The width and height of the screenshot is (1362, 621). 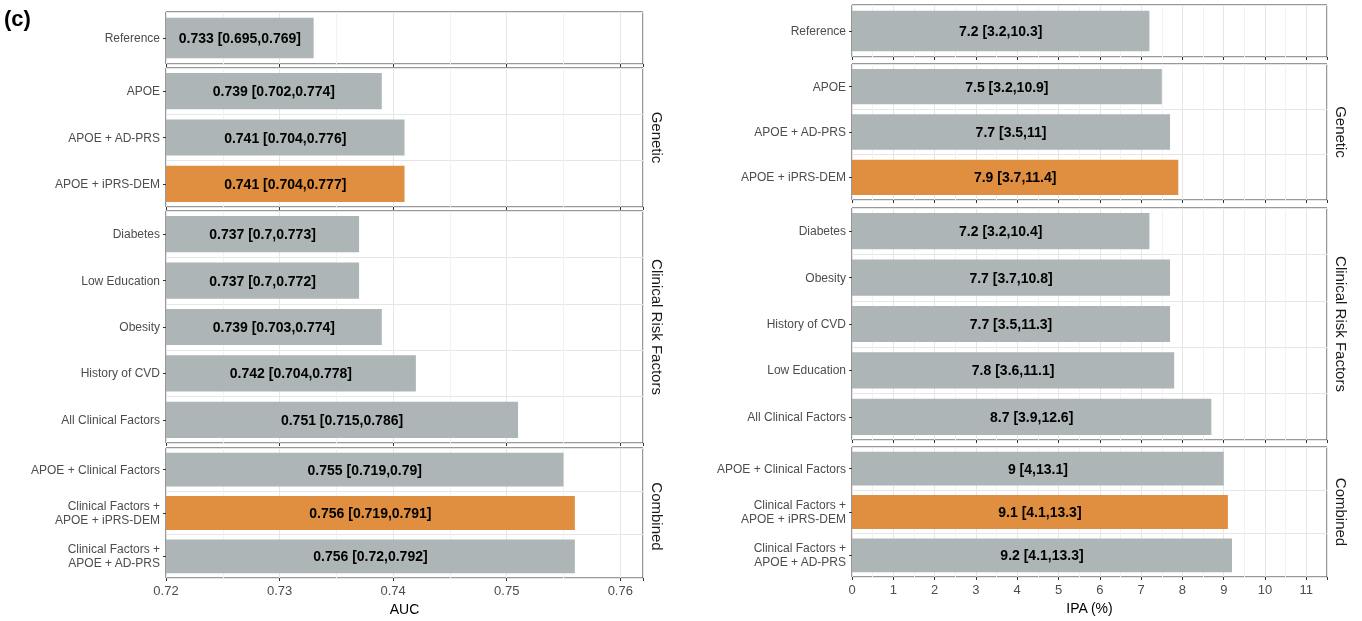 I want to click on data-label: 0.742 [0.704,0.778], so click(x=291, y=373).